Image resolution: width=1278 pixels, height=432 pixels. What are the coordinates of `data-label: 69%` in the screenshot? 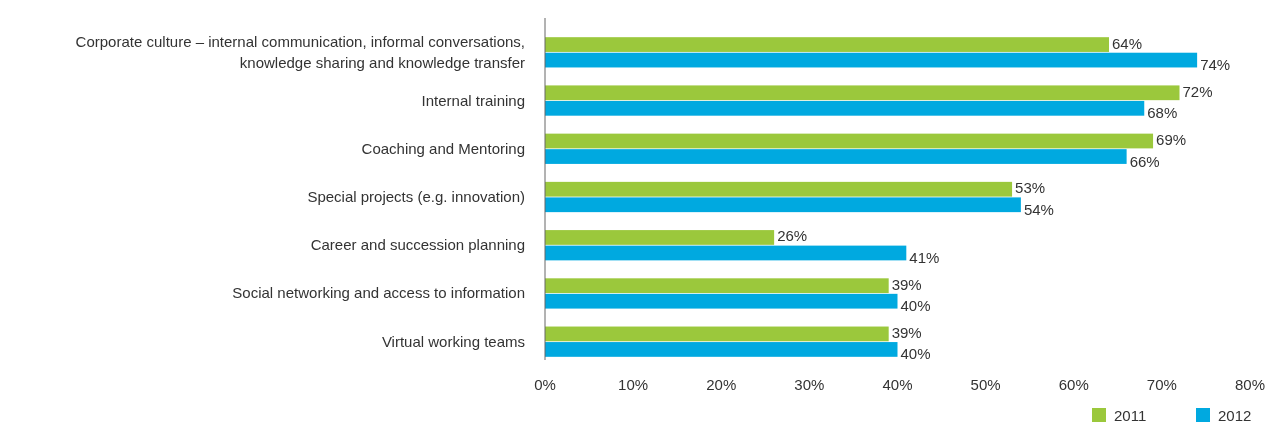 It's located at (1171, 139).